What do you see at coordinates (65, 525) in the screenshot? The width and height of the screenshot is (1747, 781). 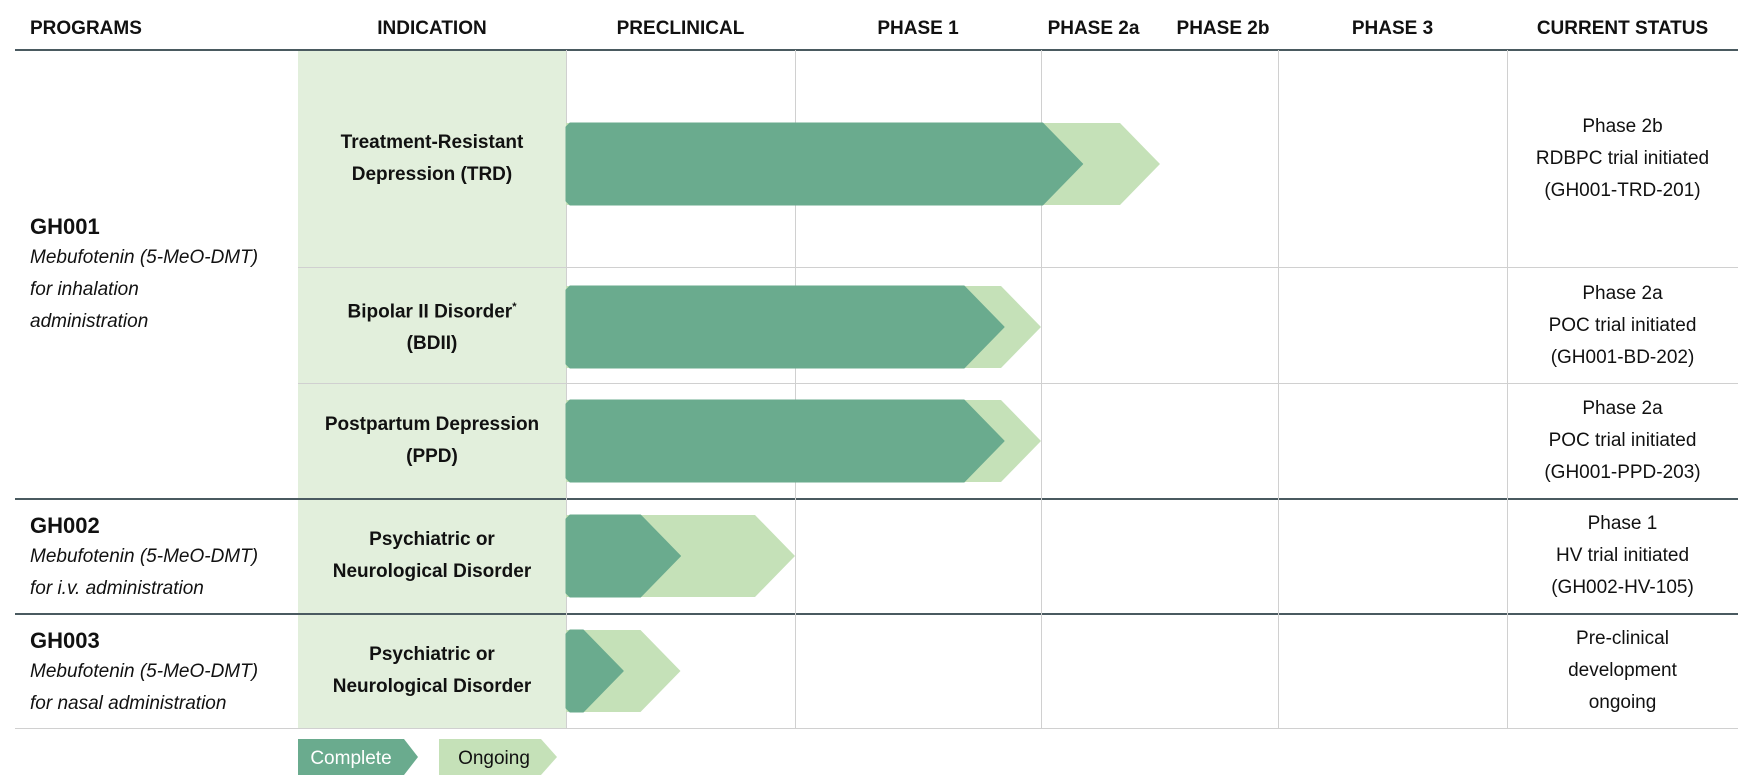 I see `program-name: GH002` at bounding box center [65, 525].